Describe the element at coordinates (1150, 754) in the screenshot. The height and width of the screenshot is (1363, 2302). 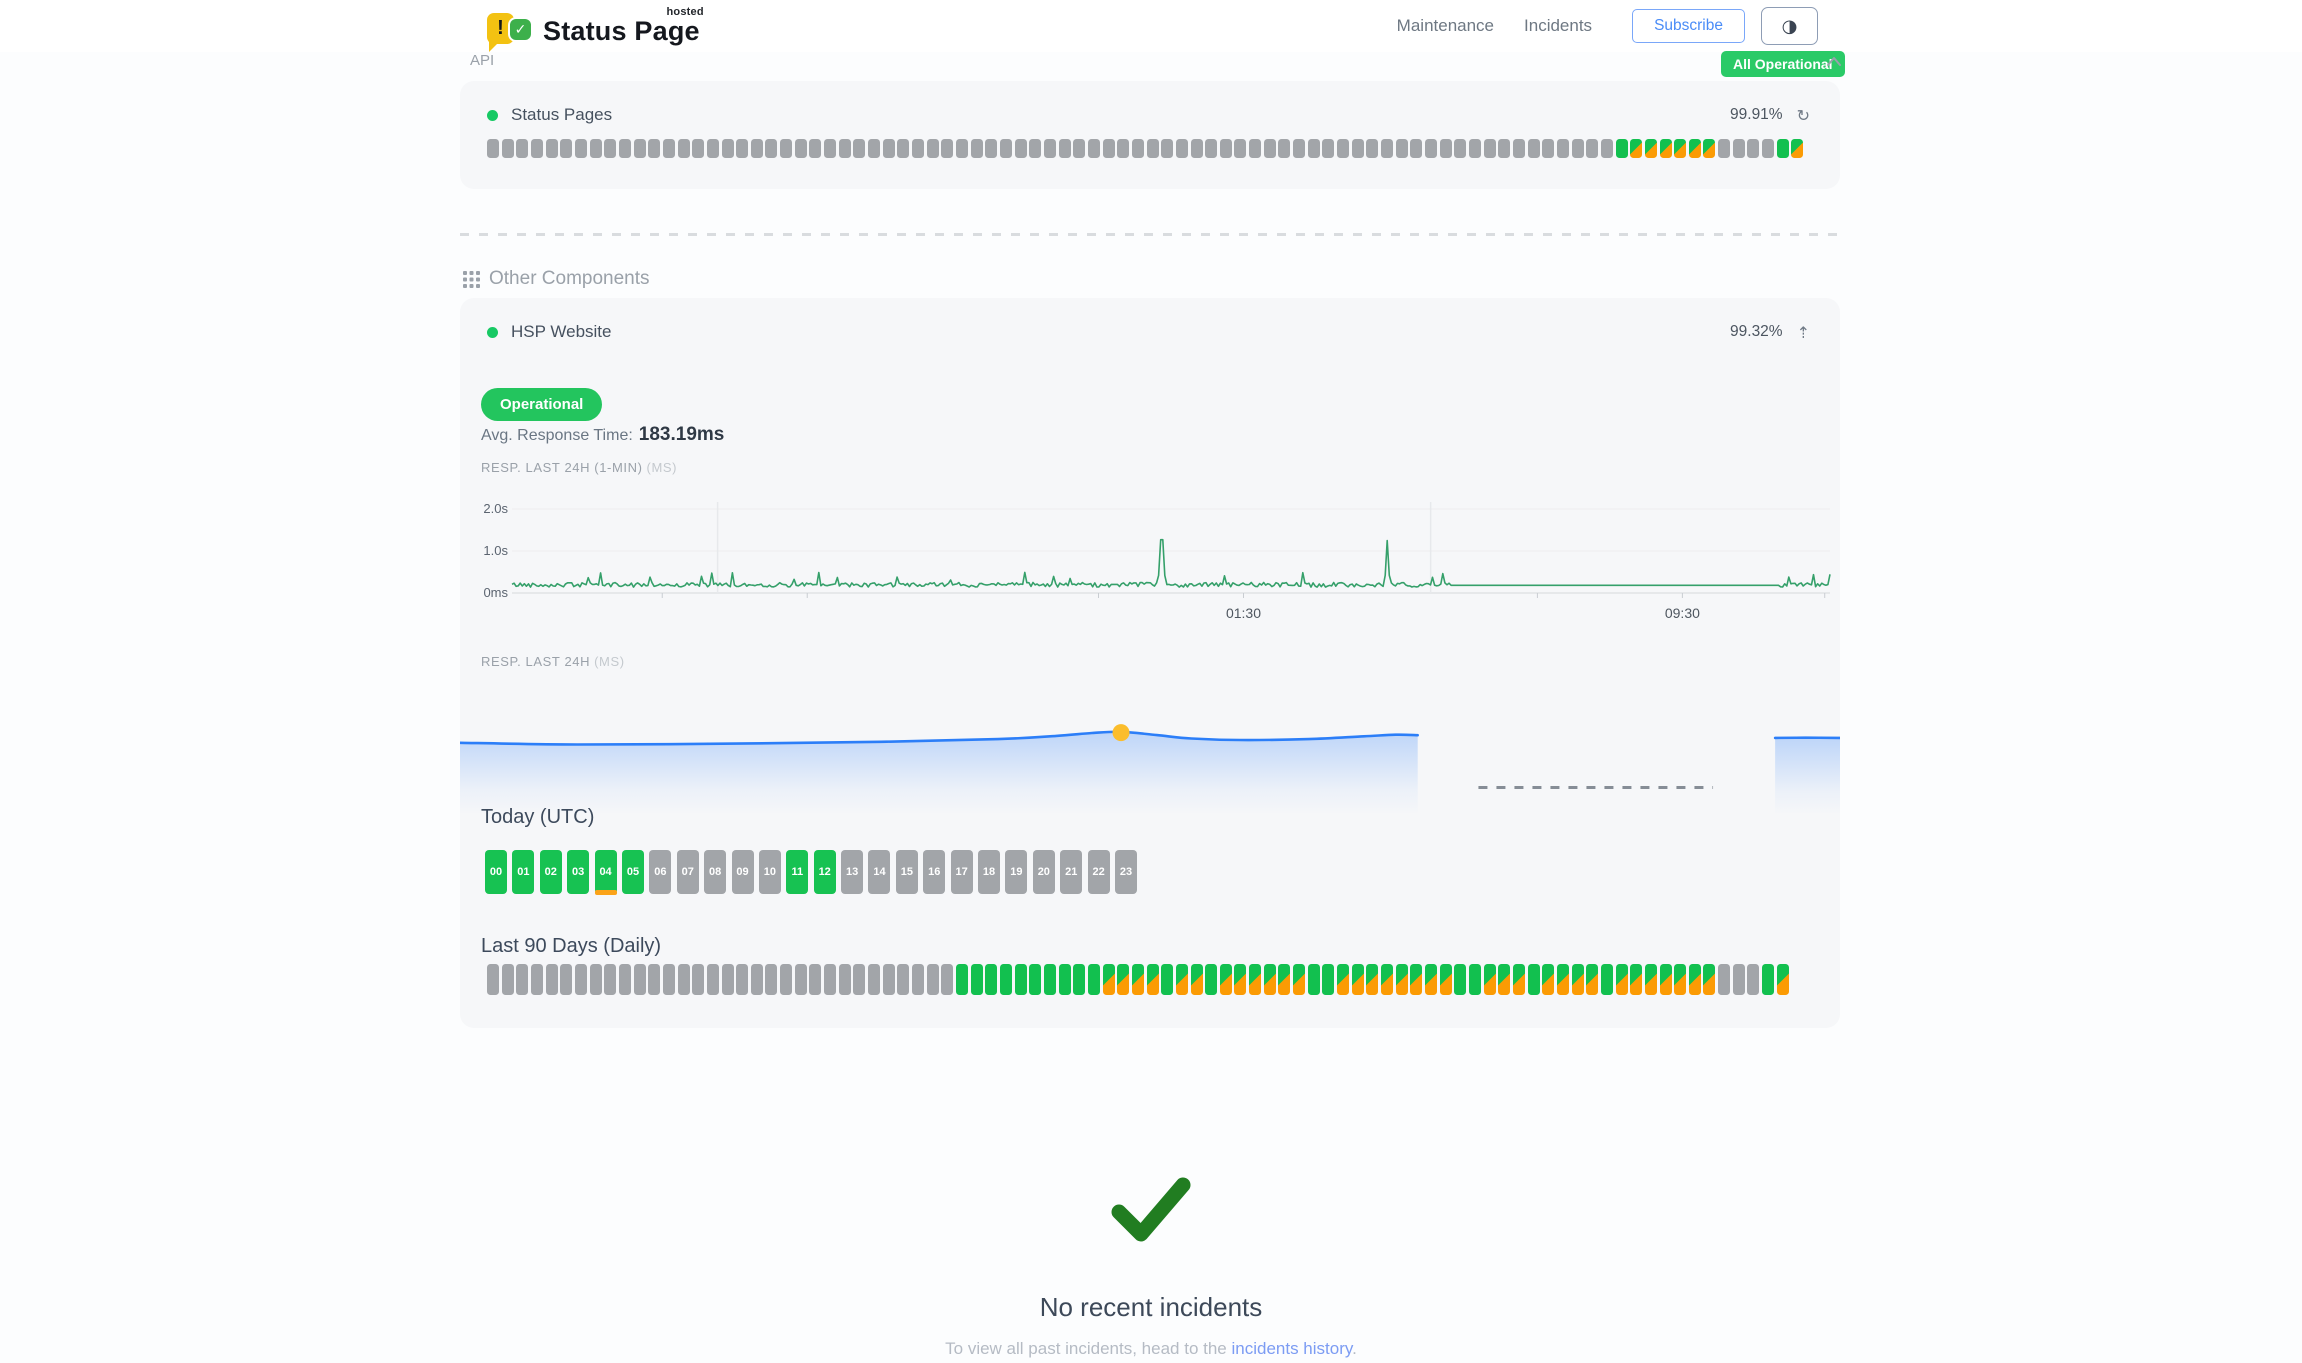
I see `response-time-area-chart` at that location.